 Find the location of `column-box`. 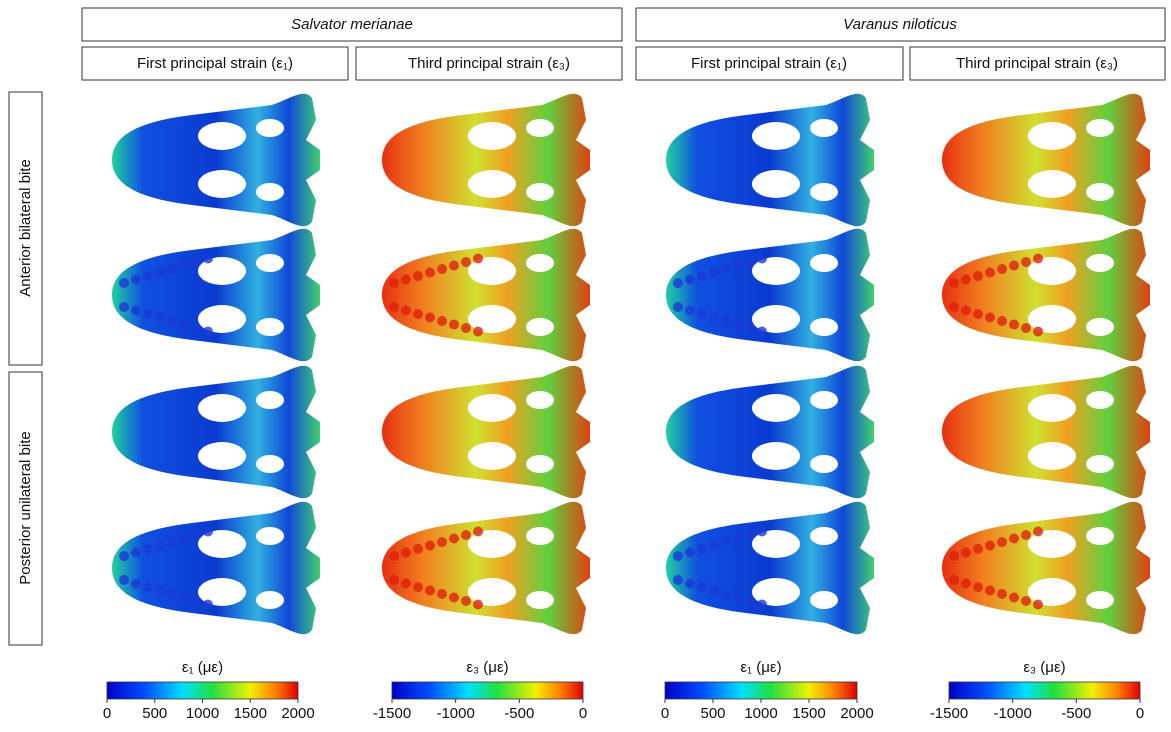

column-box is located at coordinates (769, 63).